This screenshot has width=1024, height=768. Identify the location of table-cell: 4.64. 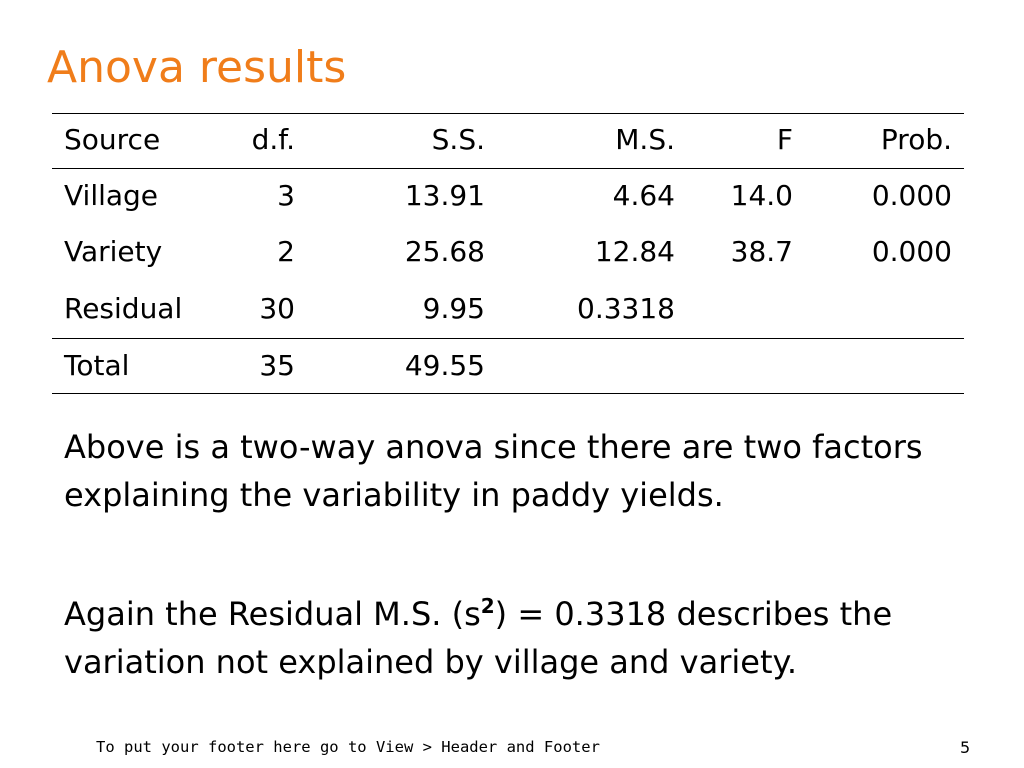
(643, 195).